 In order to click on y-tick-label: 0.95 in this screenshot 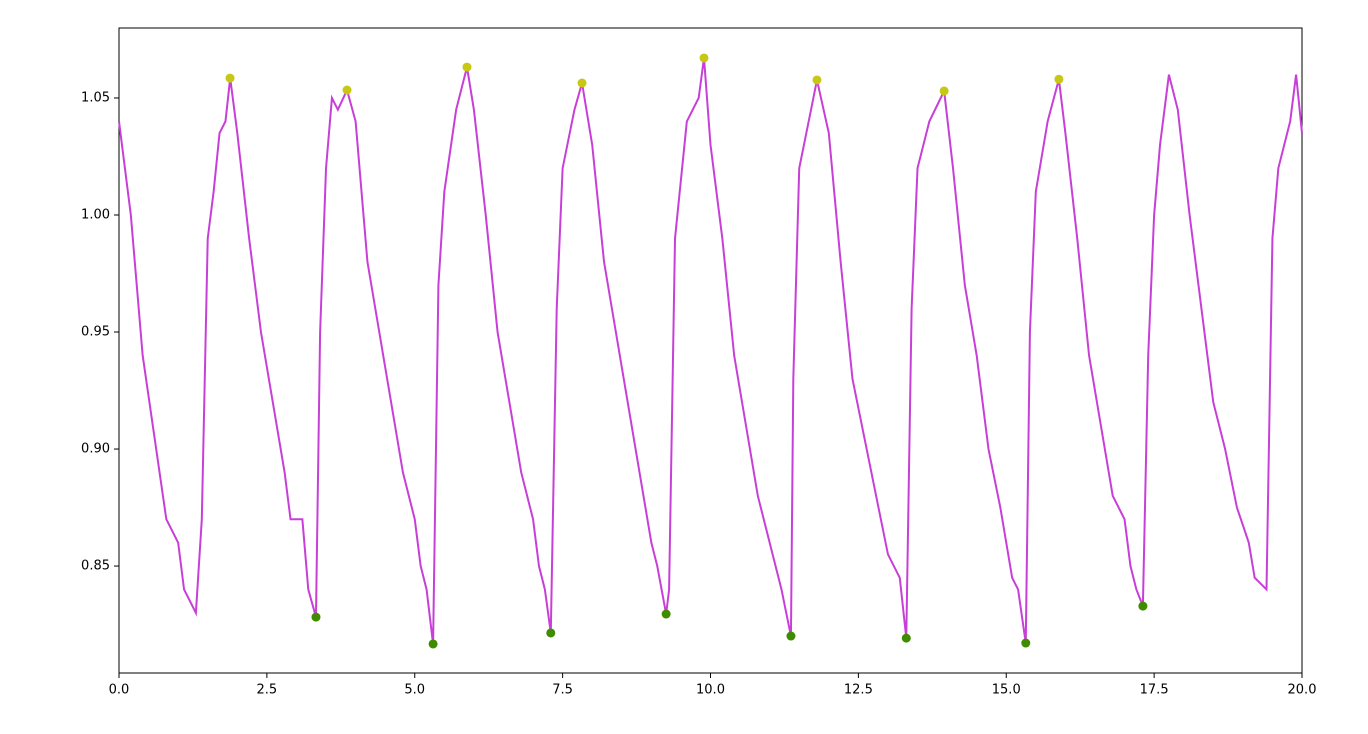, I will do `click(95, 332)`.